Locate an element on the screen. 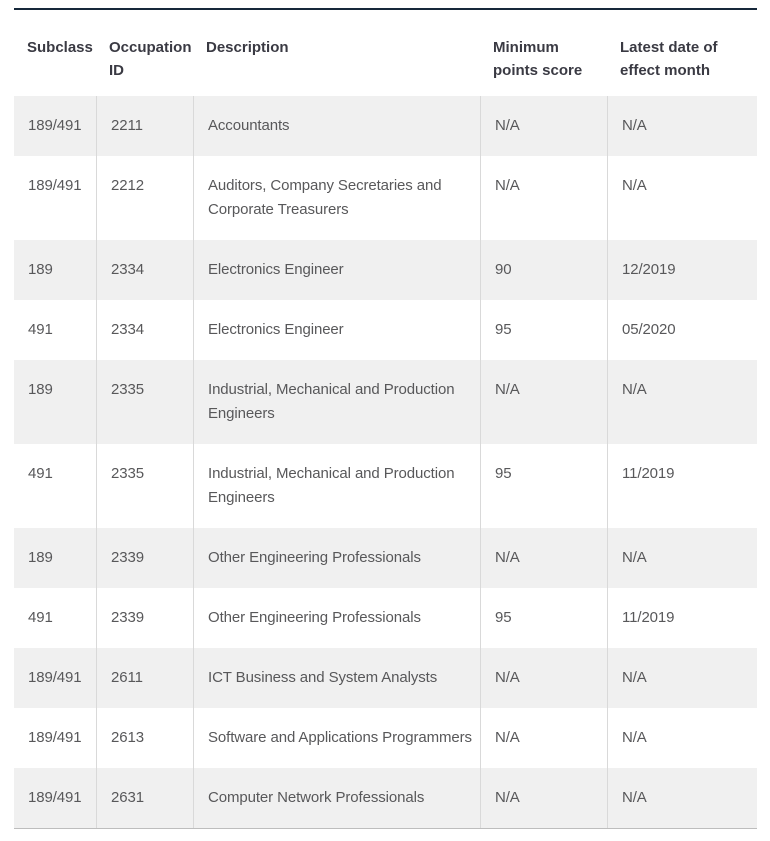 This screenshot has height=841, width=770. table-row: 189/491 2211 Accountants N/A N/A is located at coordinates (385, 126).